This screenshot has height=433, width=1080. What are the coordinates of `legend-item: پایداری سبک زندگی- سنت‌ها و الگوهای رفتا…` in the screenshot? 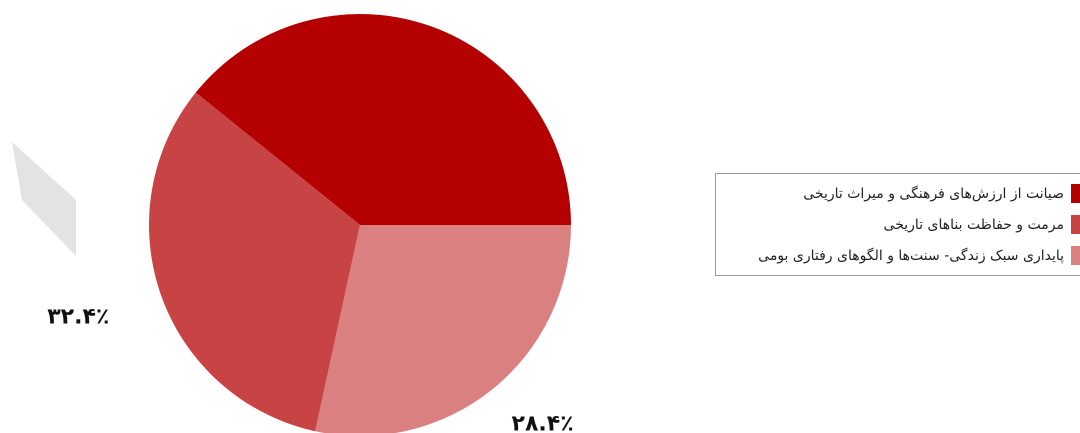 It's located at (898, 255).